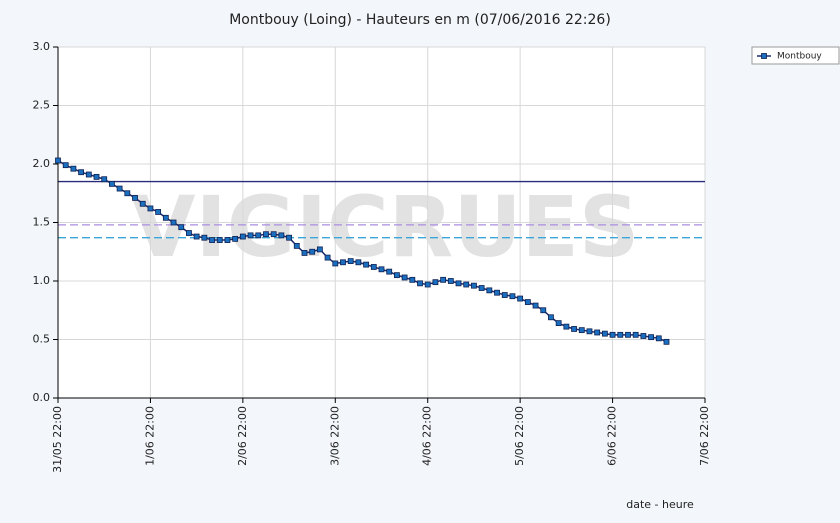  I want to click on y-tick-label: 2.0, so click(42, 163).